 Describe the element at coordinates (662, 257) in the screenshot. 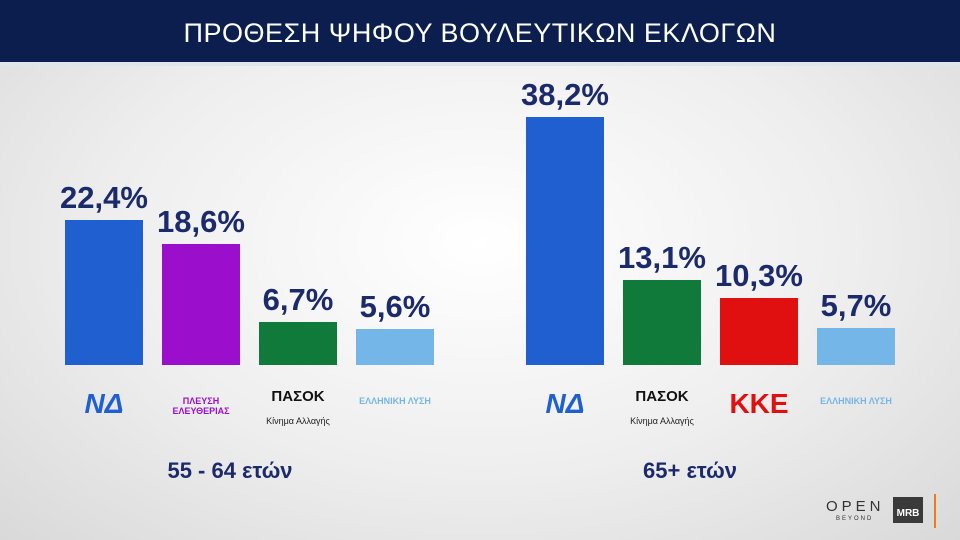

I see `value-label: 13,1%` at that location.